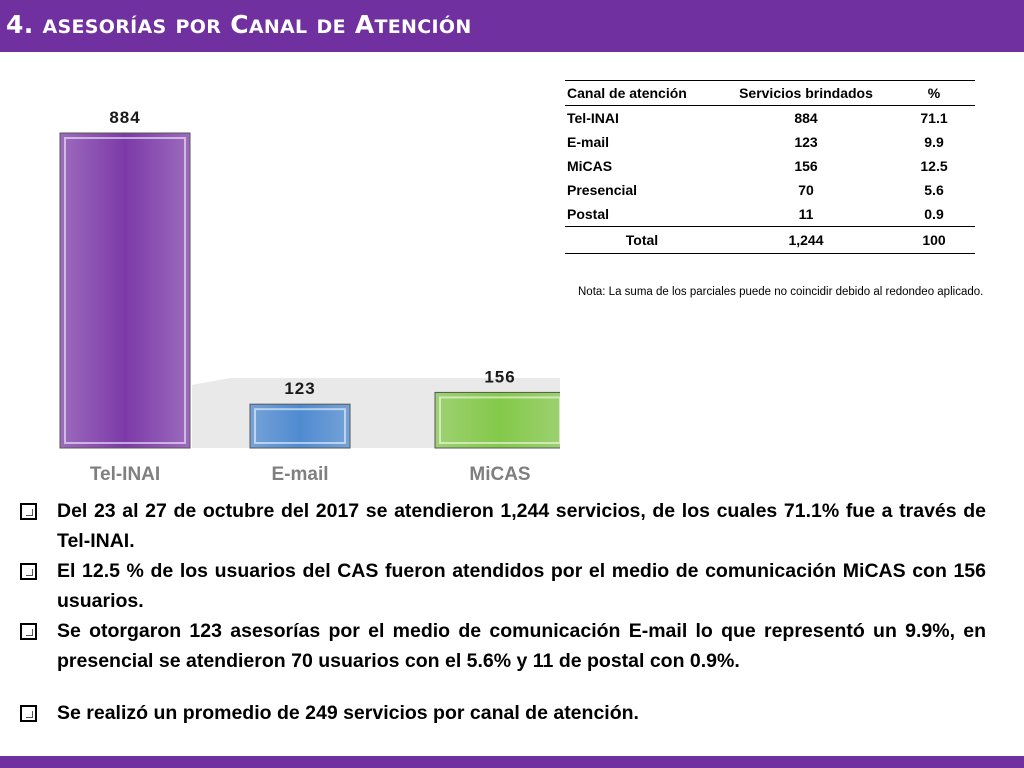 This screenshot has width=1024, height=768. I want to click on table-total-row: Total 1,244 100, so click(770, 240).